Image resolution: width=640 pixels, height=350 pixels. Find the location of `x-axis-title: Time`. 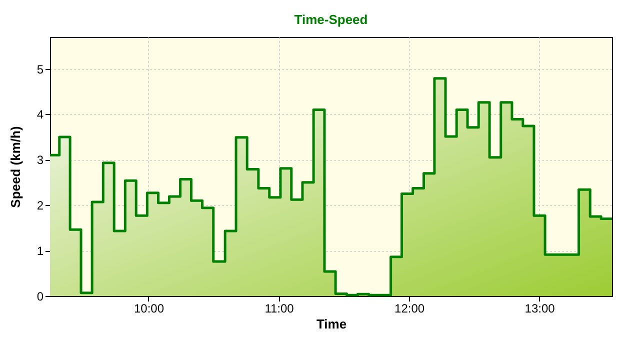

x-axis-title: Time is located at coordinates (331, 324).